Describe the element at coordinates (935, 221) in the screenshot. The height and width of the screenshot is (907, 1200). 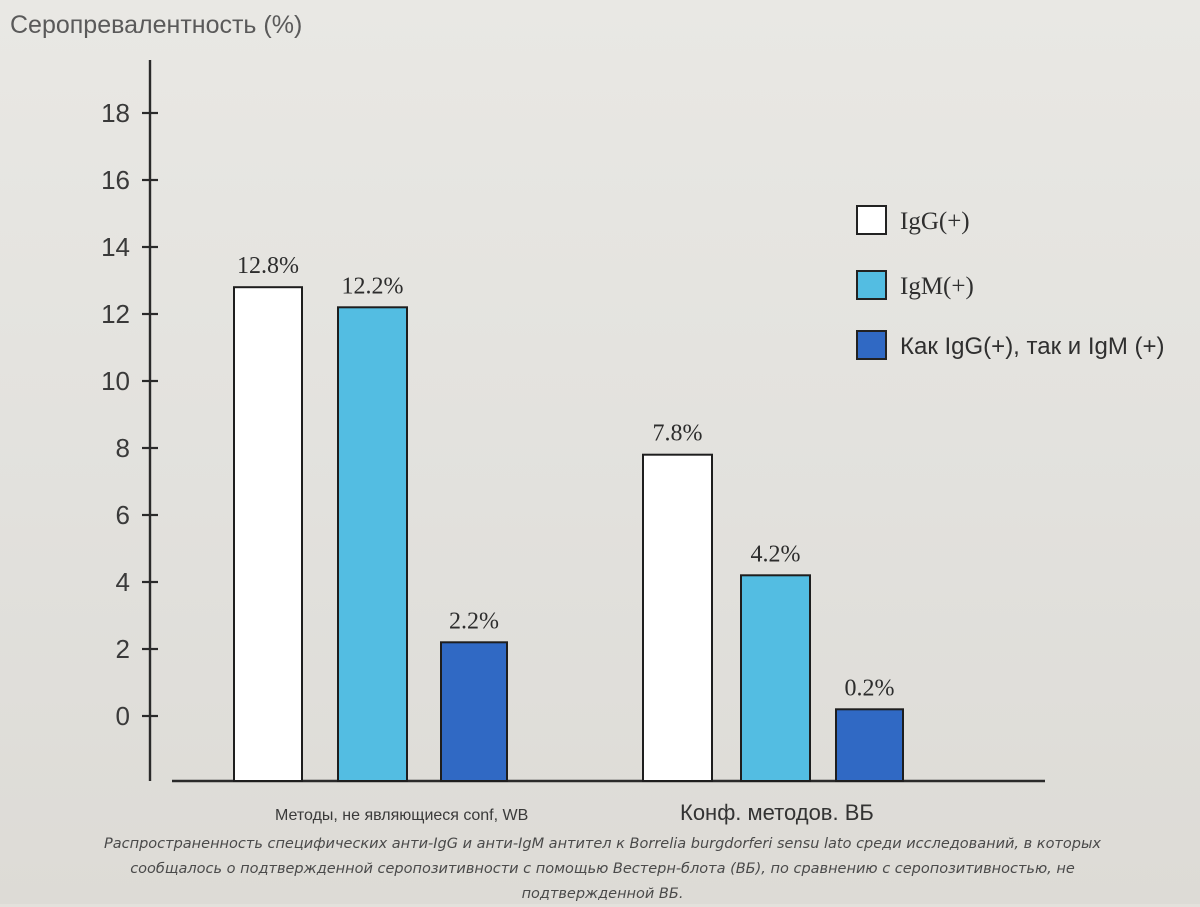
I see `legend-label: IgG(+)` at that location.